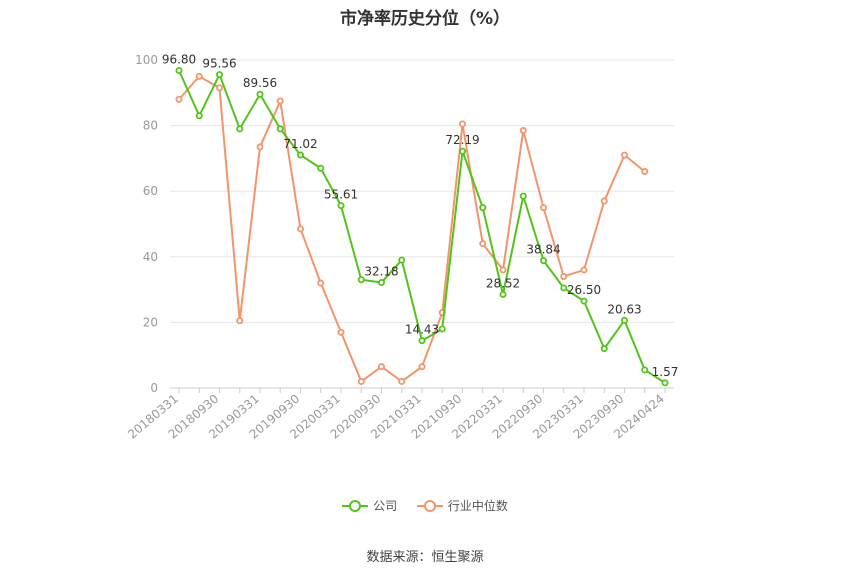  I want to click on data-label: 14.43, so click(422, 330).